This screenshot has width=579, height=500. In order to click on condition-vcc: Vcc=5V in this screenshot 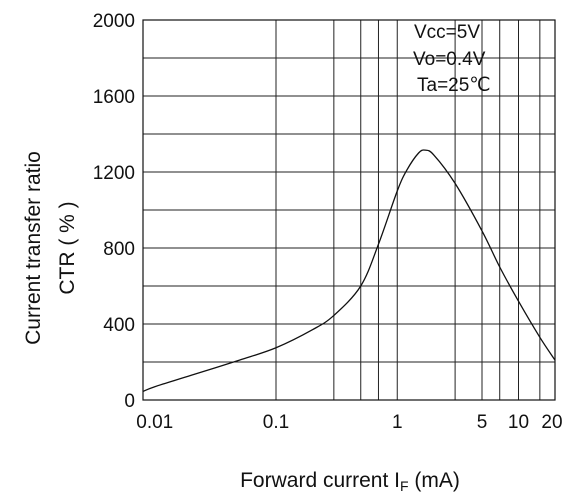, I will do `click(447, 32)`.